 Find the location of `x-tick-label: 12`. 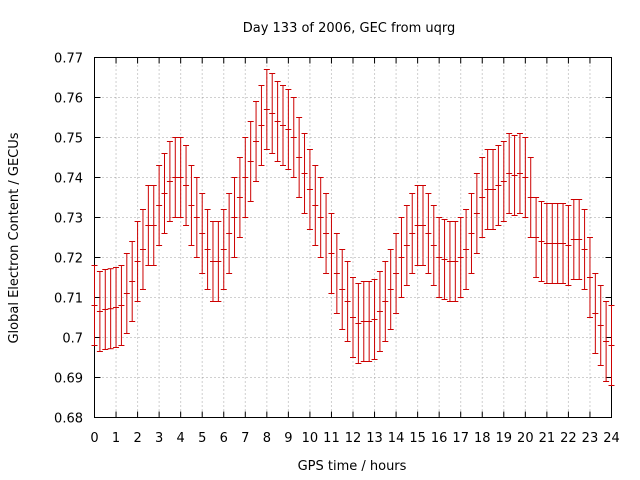

x-tick-label: 12 is located at coordinates (353, 438).